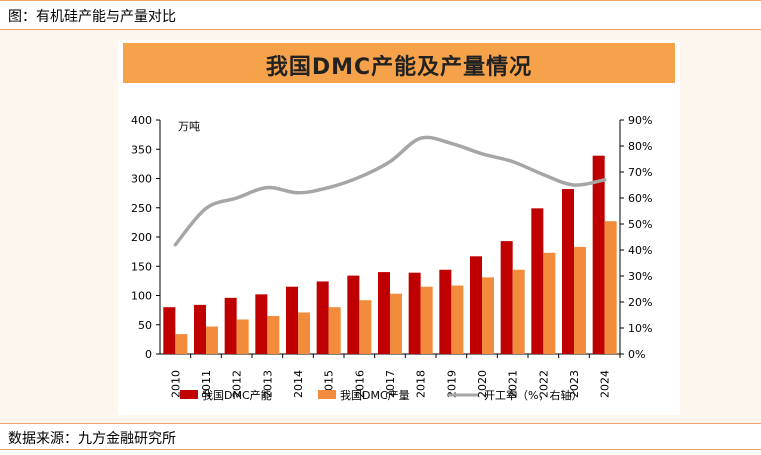  Describe the element at coordinates (267, 384) in the screenshot. I see `x-tick-label: 2013` at that location.